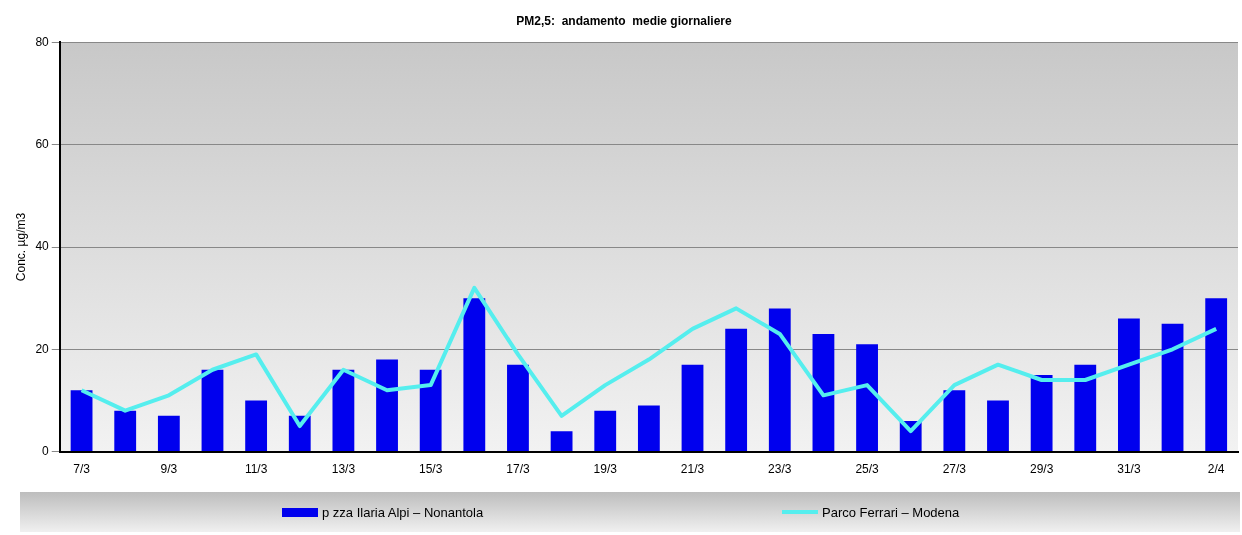  Describe the element at coordinates (431, 469) in the screenshot. I see `x-tick-label: 15/3` at that location.